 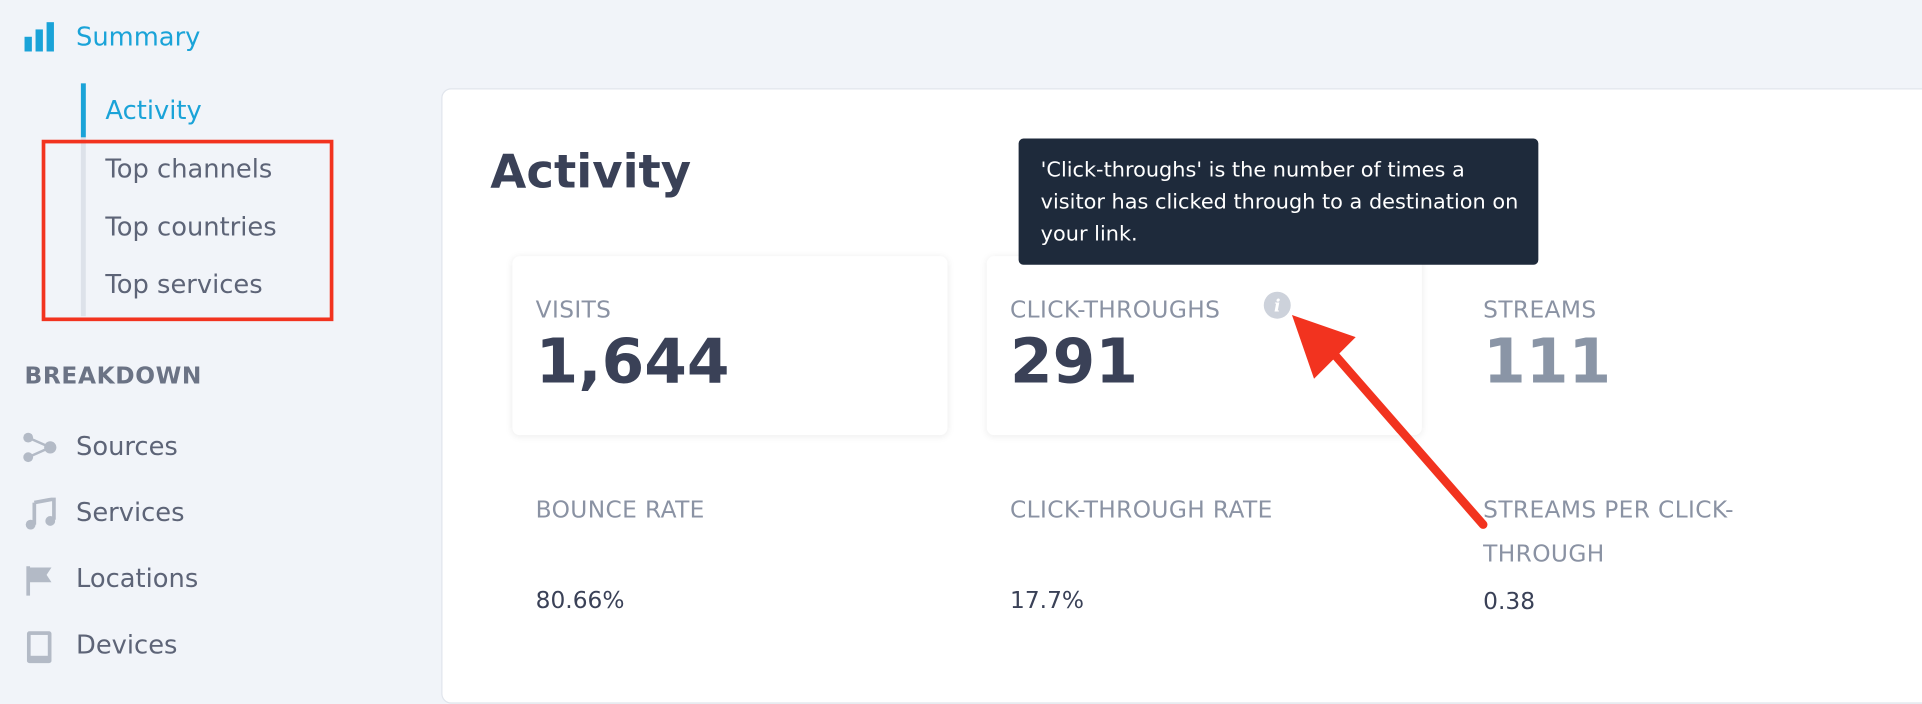 What do you see at coordinates (189, 169) in the screenshot?
I see `nav-item: Top channels` at bounding box center [189, 169].